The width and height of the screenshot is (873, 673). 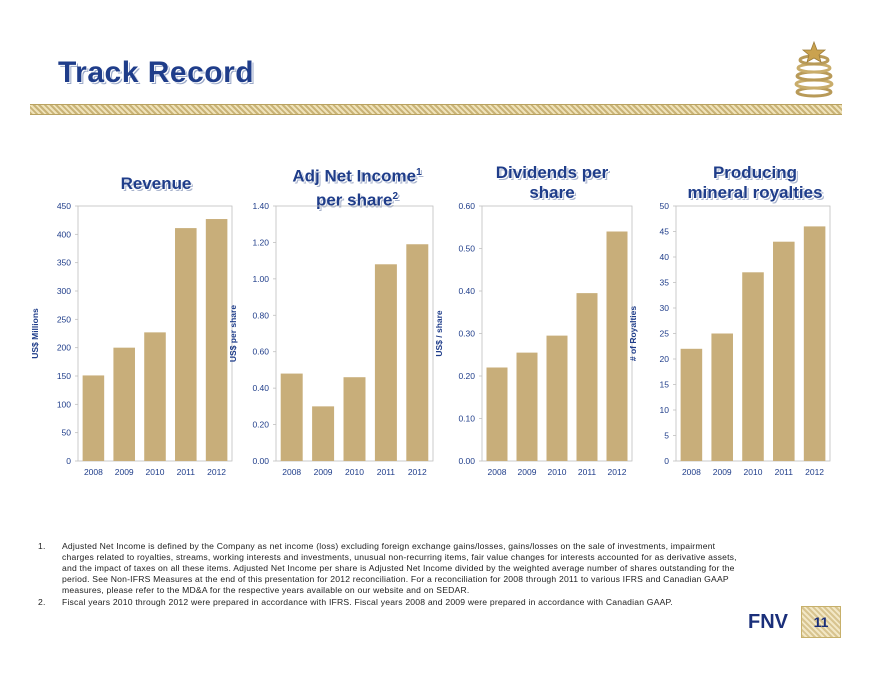 I want to click on y-tick-label: 20, so click(x=665, y=359).